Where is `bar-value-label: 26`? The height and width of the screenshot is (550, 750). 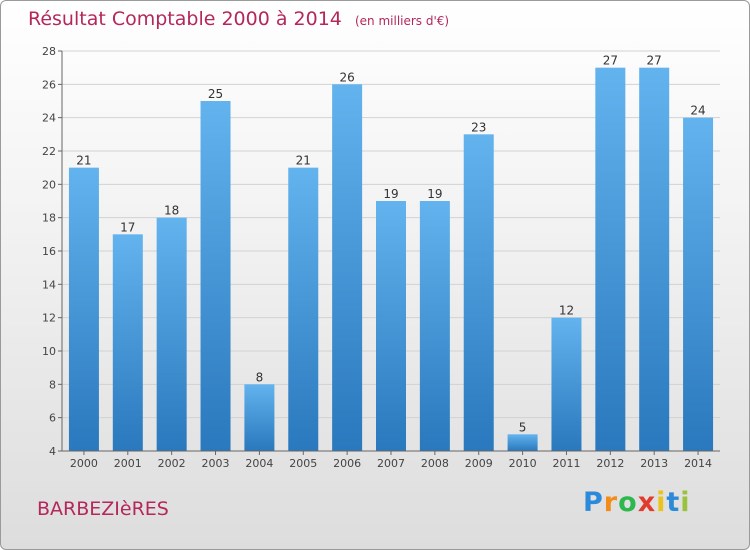 bar-value-label: 26 is located at coordinates (346, 77).